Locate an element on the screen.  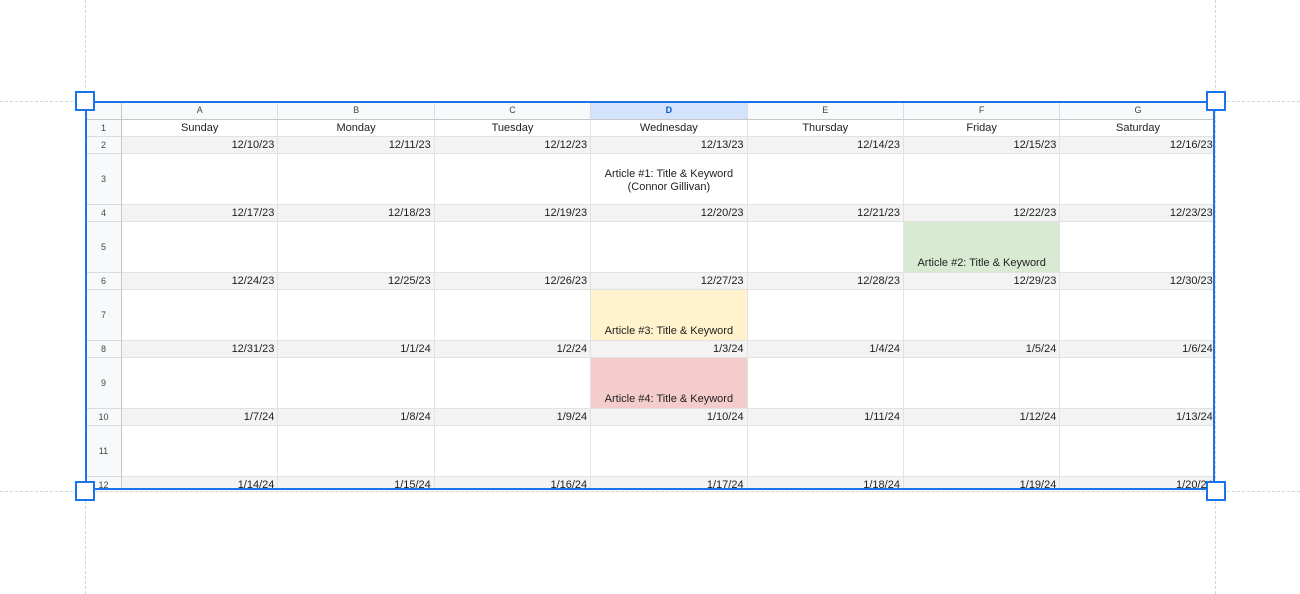
date-cell: 12/13/23 is located at coordinates (669, 145).